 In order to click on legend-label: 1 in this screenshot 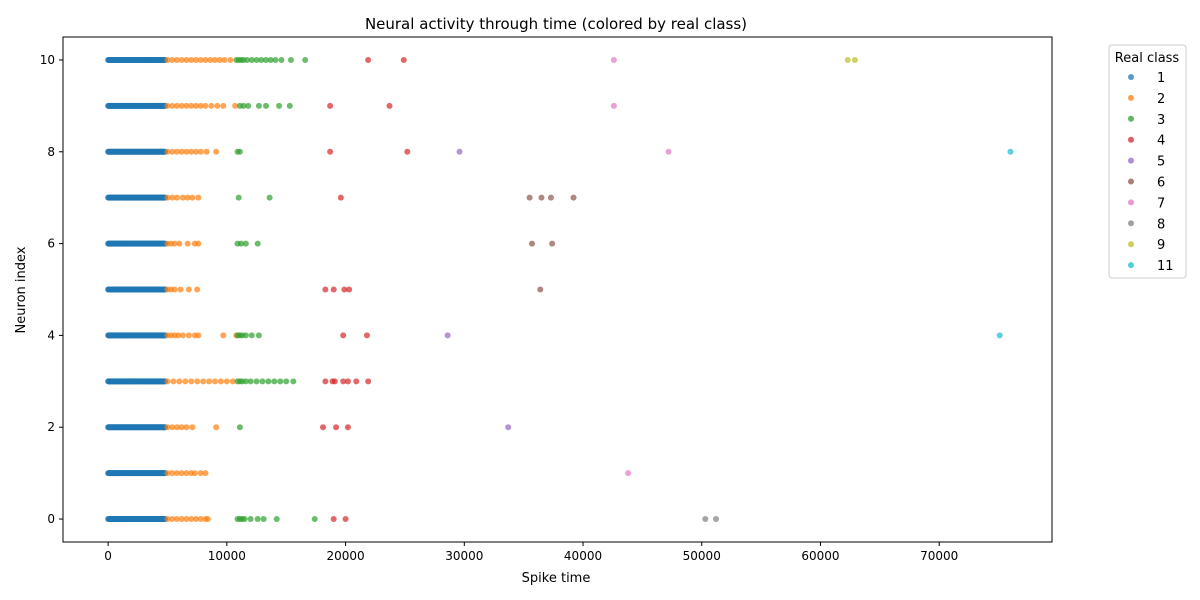, I will do `click(1161, 78)`.